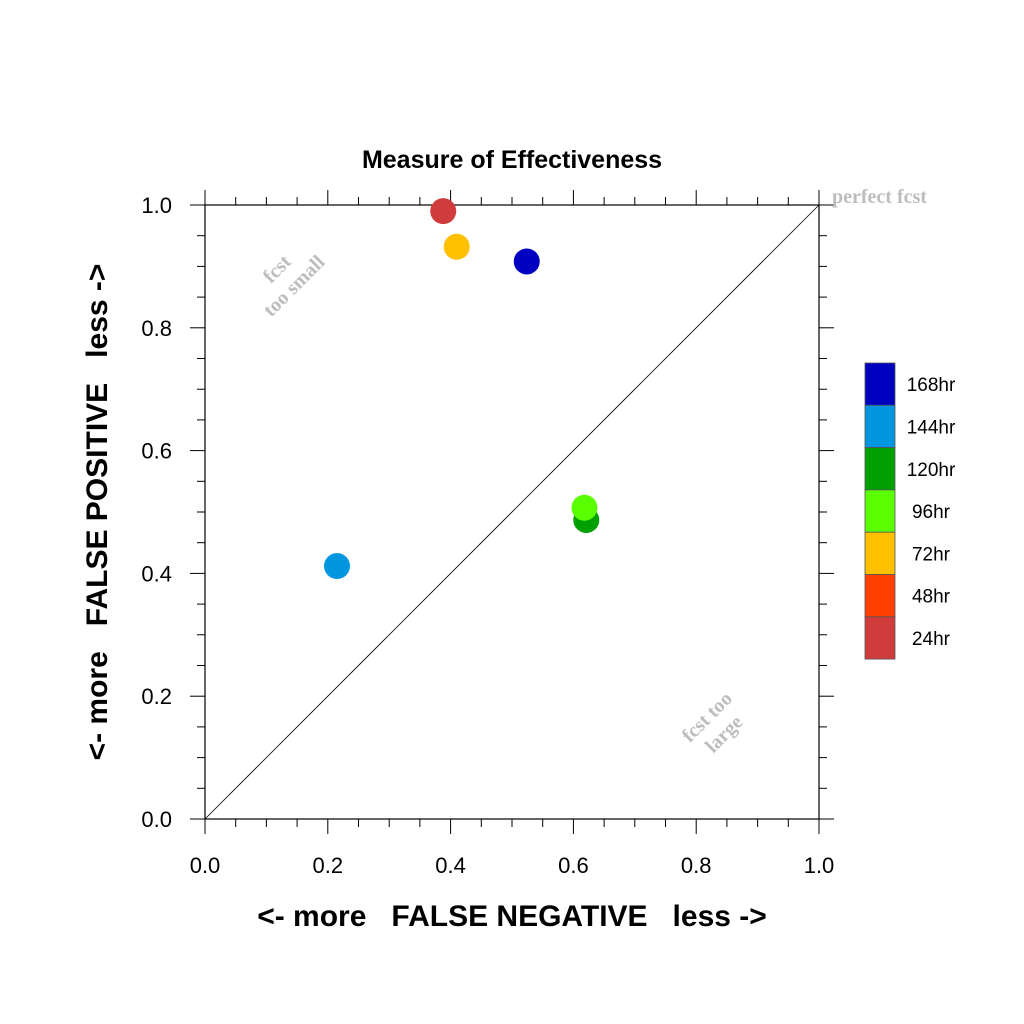 The width and height of the screenshot is (1024, 1024). Describe the element at coordinates (880, 596) in the screenshot. I see `legend-swatch-48hr` at that location.